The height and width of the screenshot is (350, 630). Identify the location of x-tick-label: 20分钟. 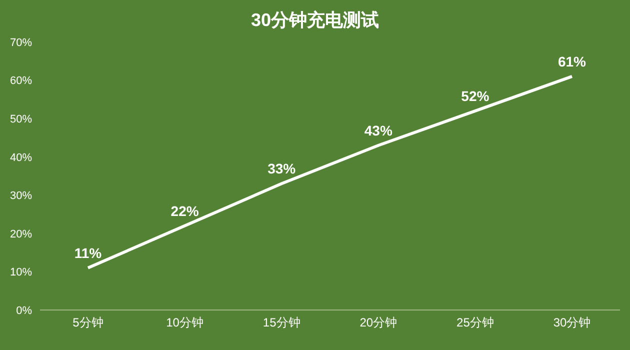
(379, 323).